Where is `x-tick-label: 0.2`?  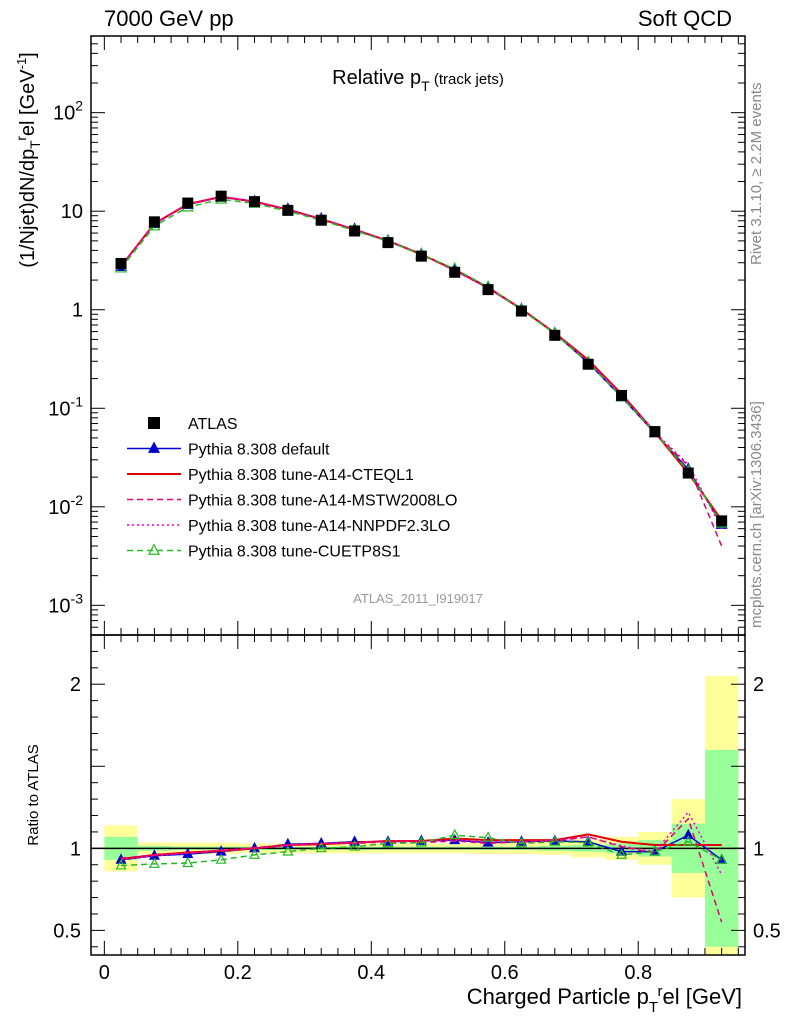 x-tick-label: 0.2 is located at coordinates (238, 973).